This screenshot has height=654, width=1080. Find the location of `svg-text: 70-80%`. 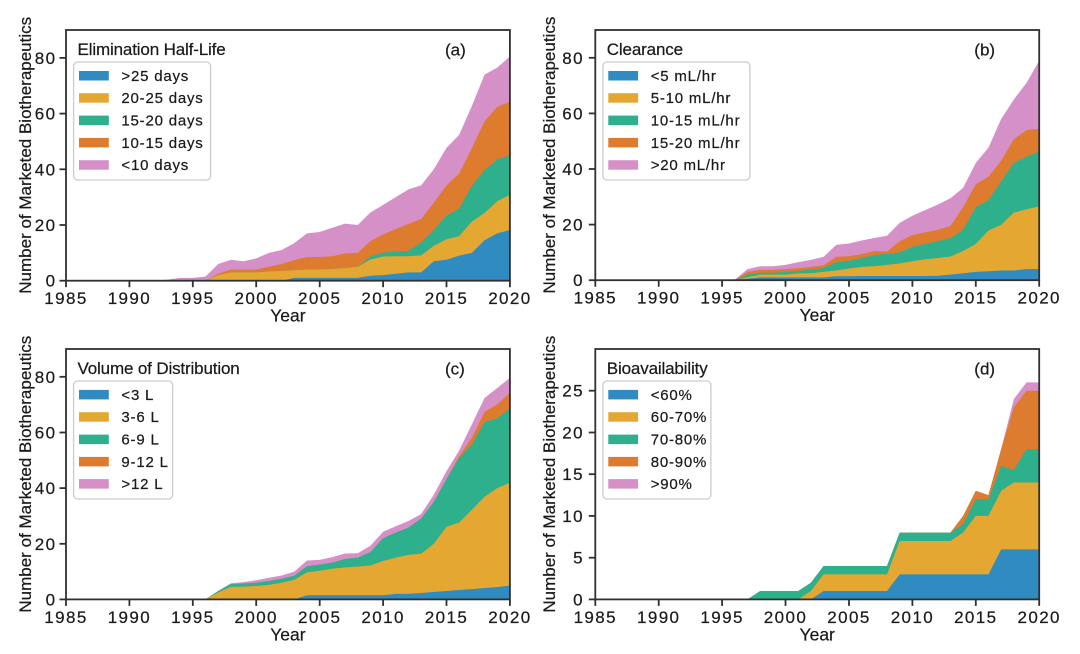

svg-text: 70-80% is located at coordinates (679, 440).